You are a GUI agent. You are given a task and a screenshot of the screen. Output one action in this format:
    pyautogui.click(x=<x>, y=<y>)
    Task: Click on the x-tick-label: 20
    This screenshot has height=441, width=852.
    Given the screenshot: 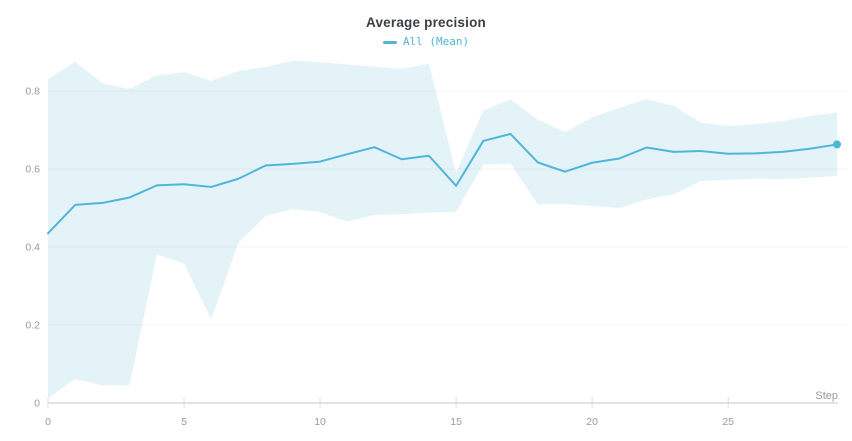 What is the action you would take?
    pyautogui.click(x=592, y=422)
    